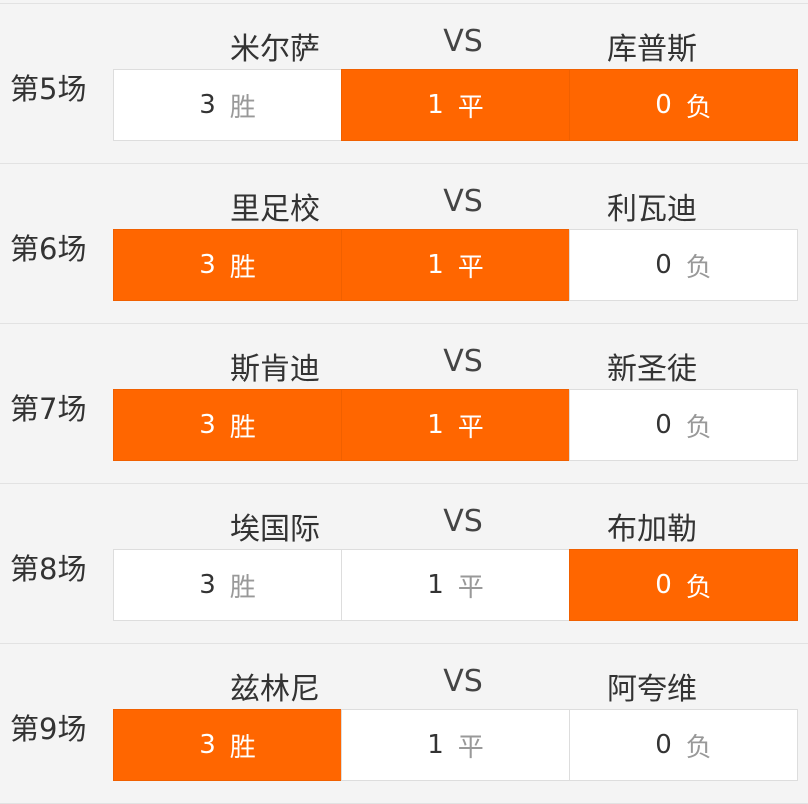  Describe the element at coordinates (275, 369) in the screenshot. I see `home-team: 斯肯迪` at that location.